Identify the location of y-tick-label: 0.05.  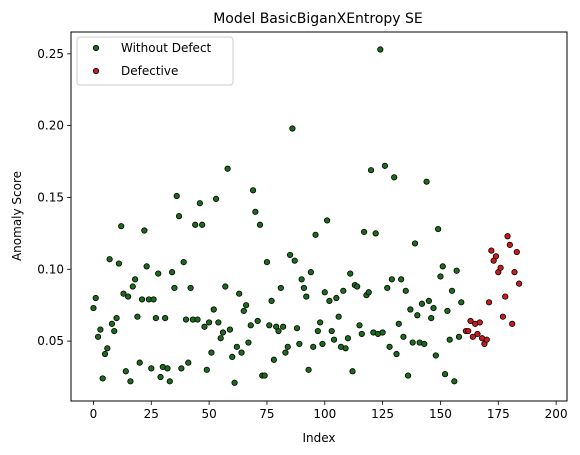
(50, 341).